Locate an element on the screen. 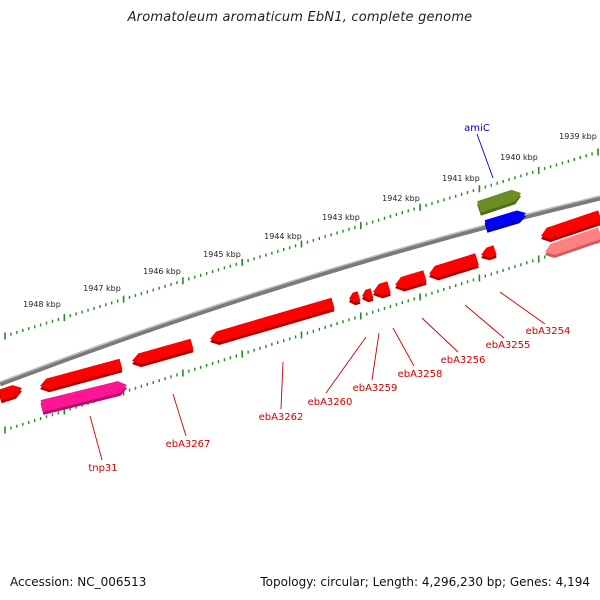 The width and height of the screenshot is (600, 600). tick-label: 1945 kbp is located at coordinates (222, 254).